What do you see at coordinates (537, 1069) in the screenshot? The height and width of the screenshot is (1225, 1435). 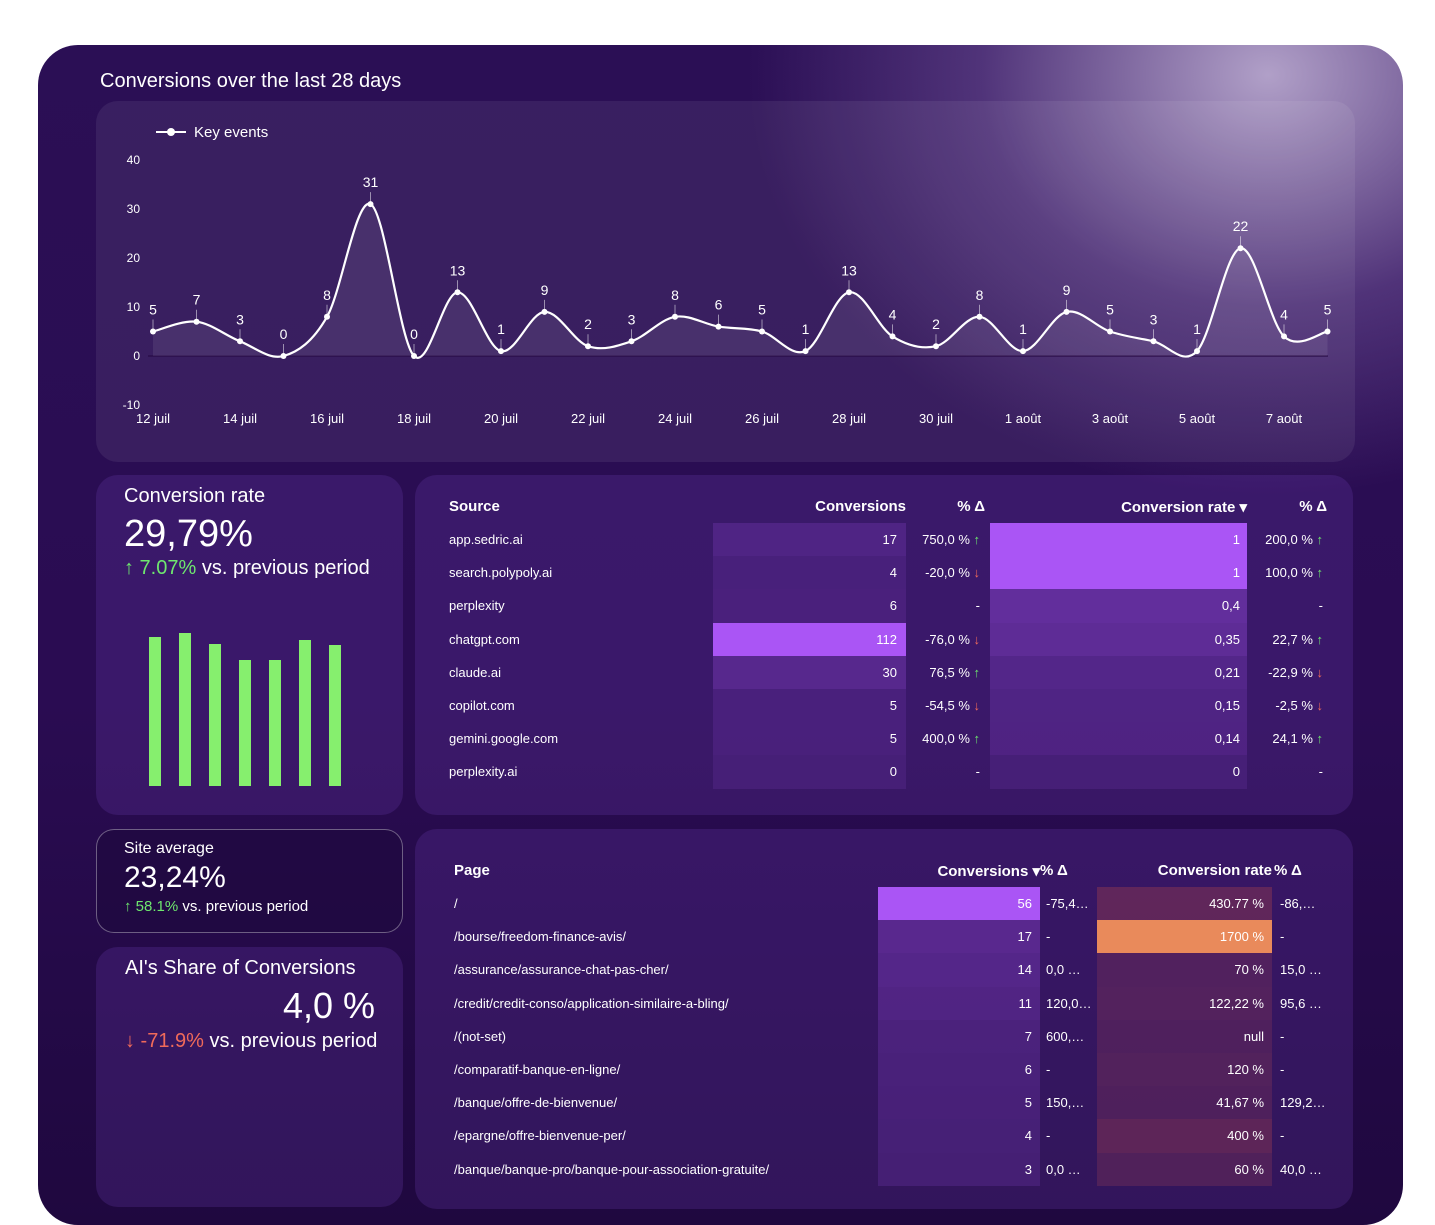 I see `row-label: /comparatif-banque-en-ligne/` at bounding box center [537, 1069].